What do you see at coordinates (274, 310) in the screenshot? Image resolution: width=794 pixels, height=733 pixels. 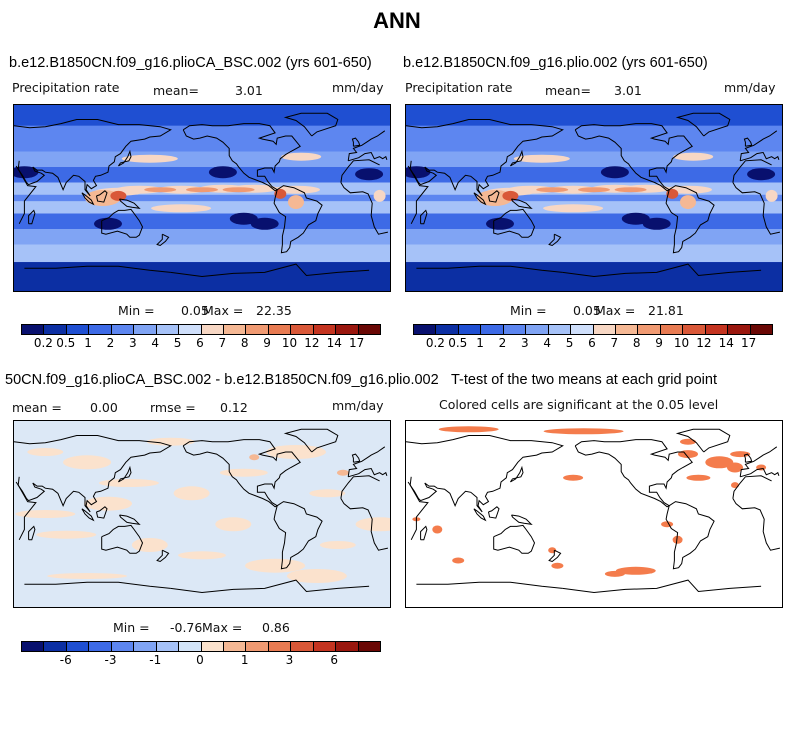 I see `panel1-max-value: 22.35` at bounding box center [274, 310].